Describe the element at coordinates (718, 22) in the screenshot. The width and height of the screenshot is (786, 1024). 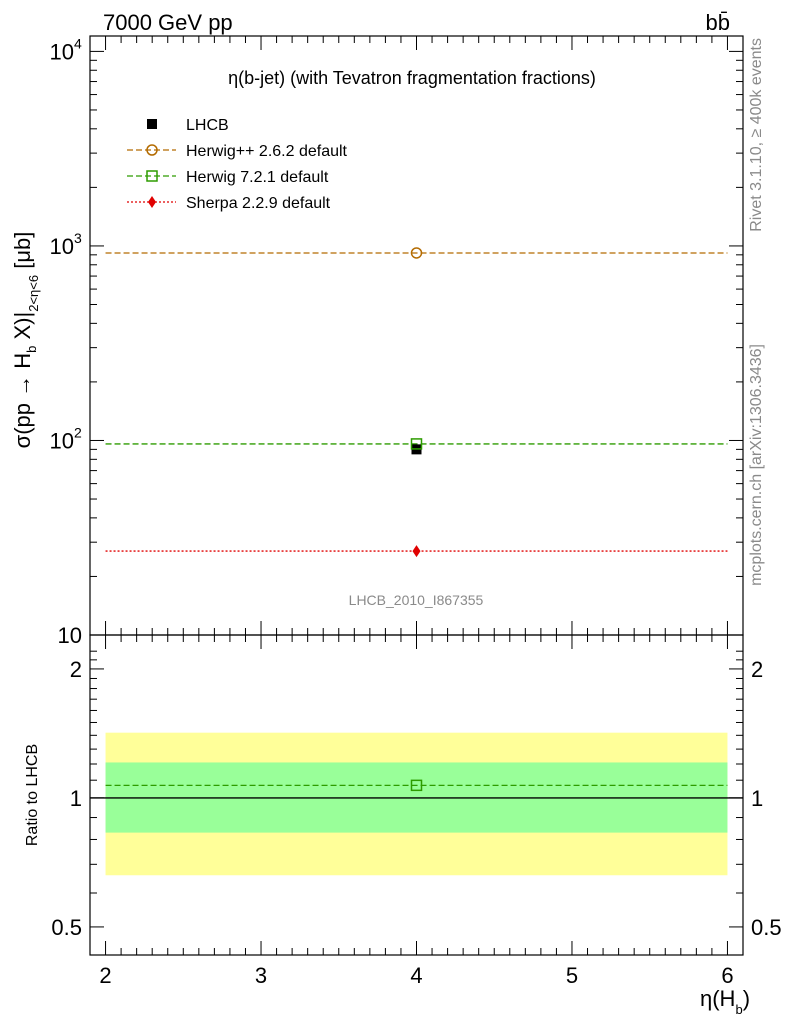
I see `process-label: bb̄` at that location.